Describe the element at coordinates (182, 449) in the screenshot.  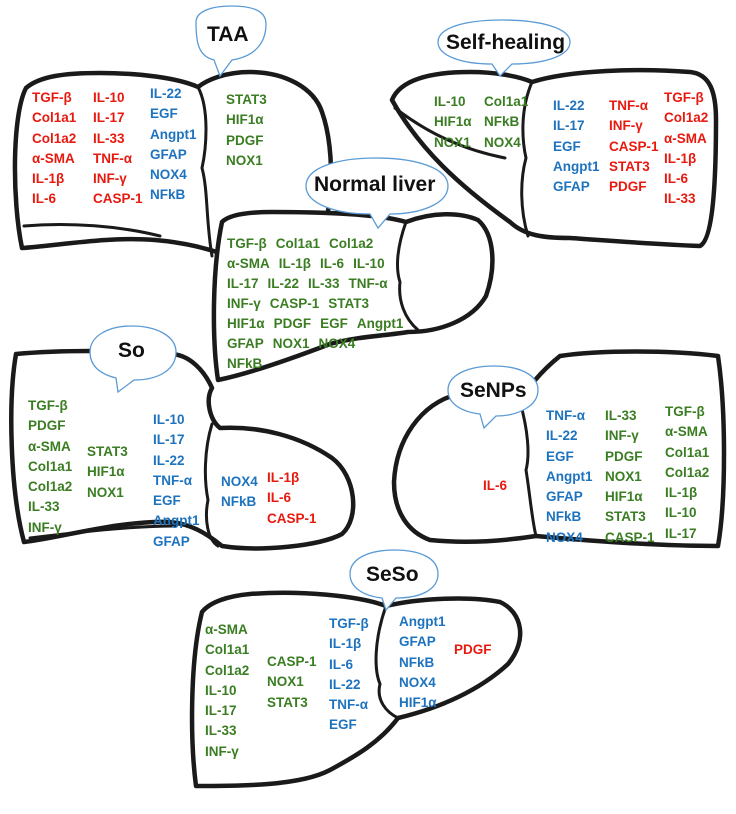
I see `liver-shape-so` at that location.